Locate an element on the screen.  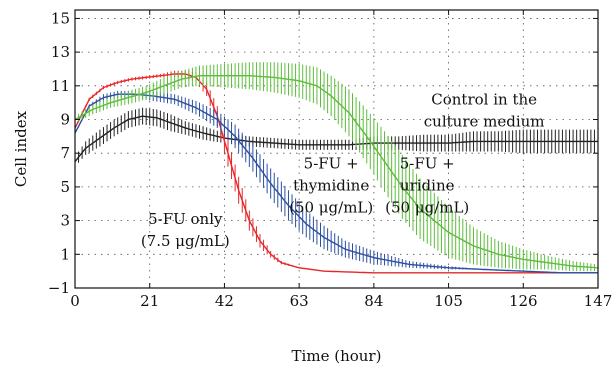
annotation-3: 5-FU only (7.5 μg/mL) is located at coordinates (185, 230).